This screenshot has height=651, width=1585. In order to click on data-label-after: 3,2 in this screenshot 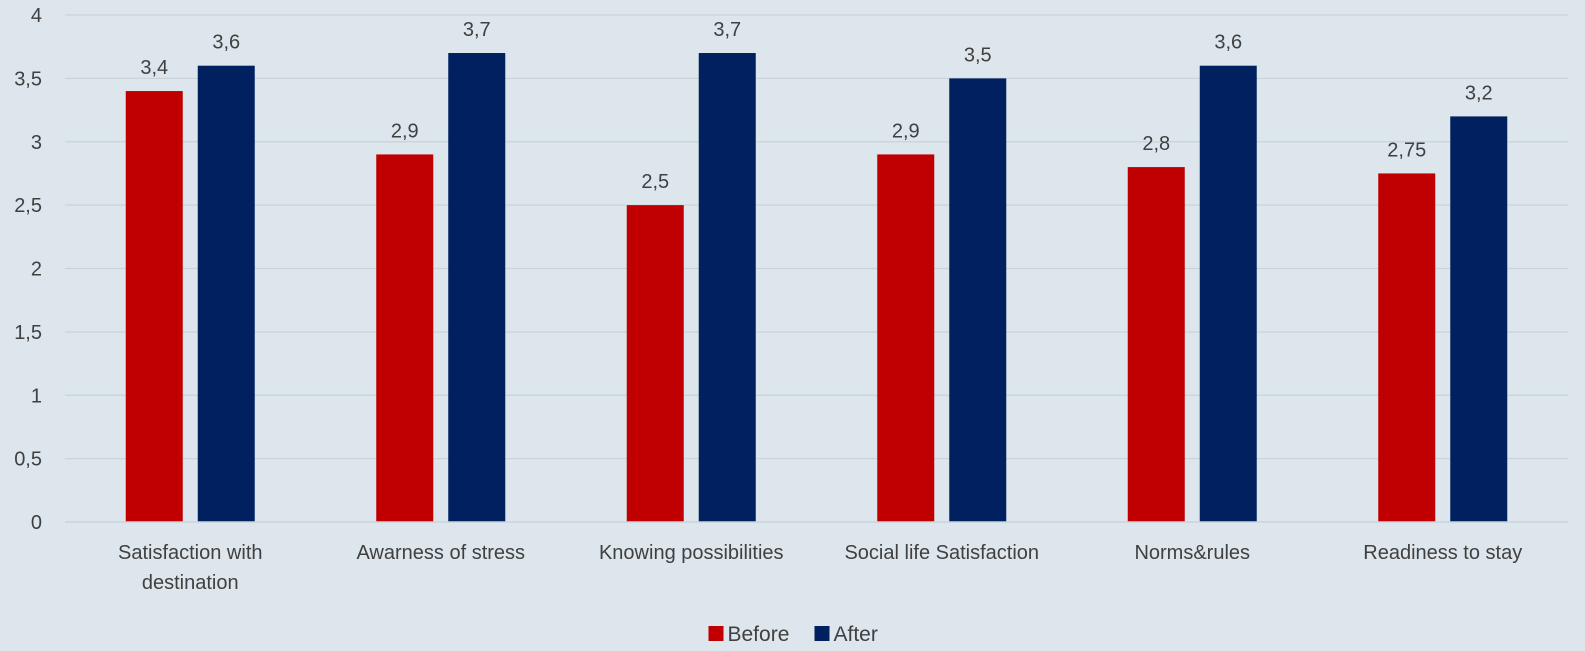, I will do `click(1479, 93)`.